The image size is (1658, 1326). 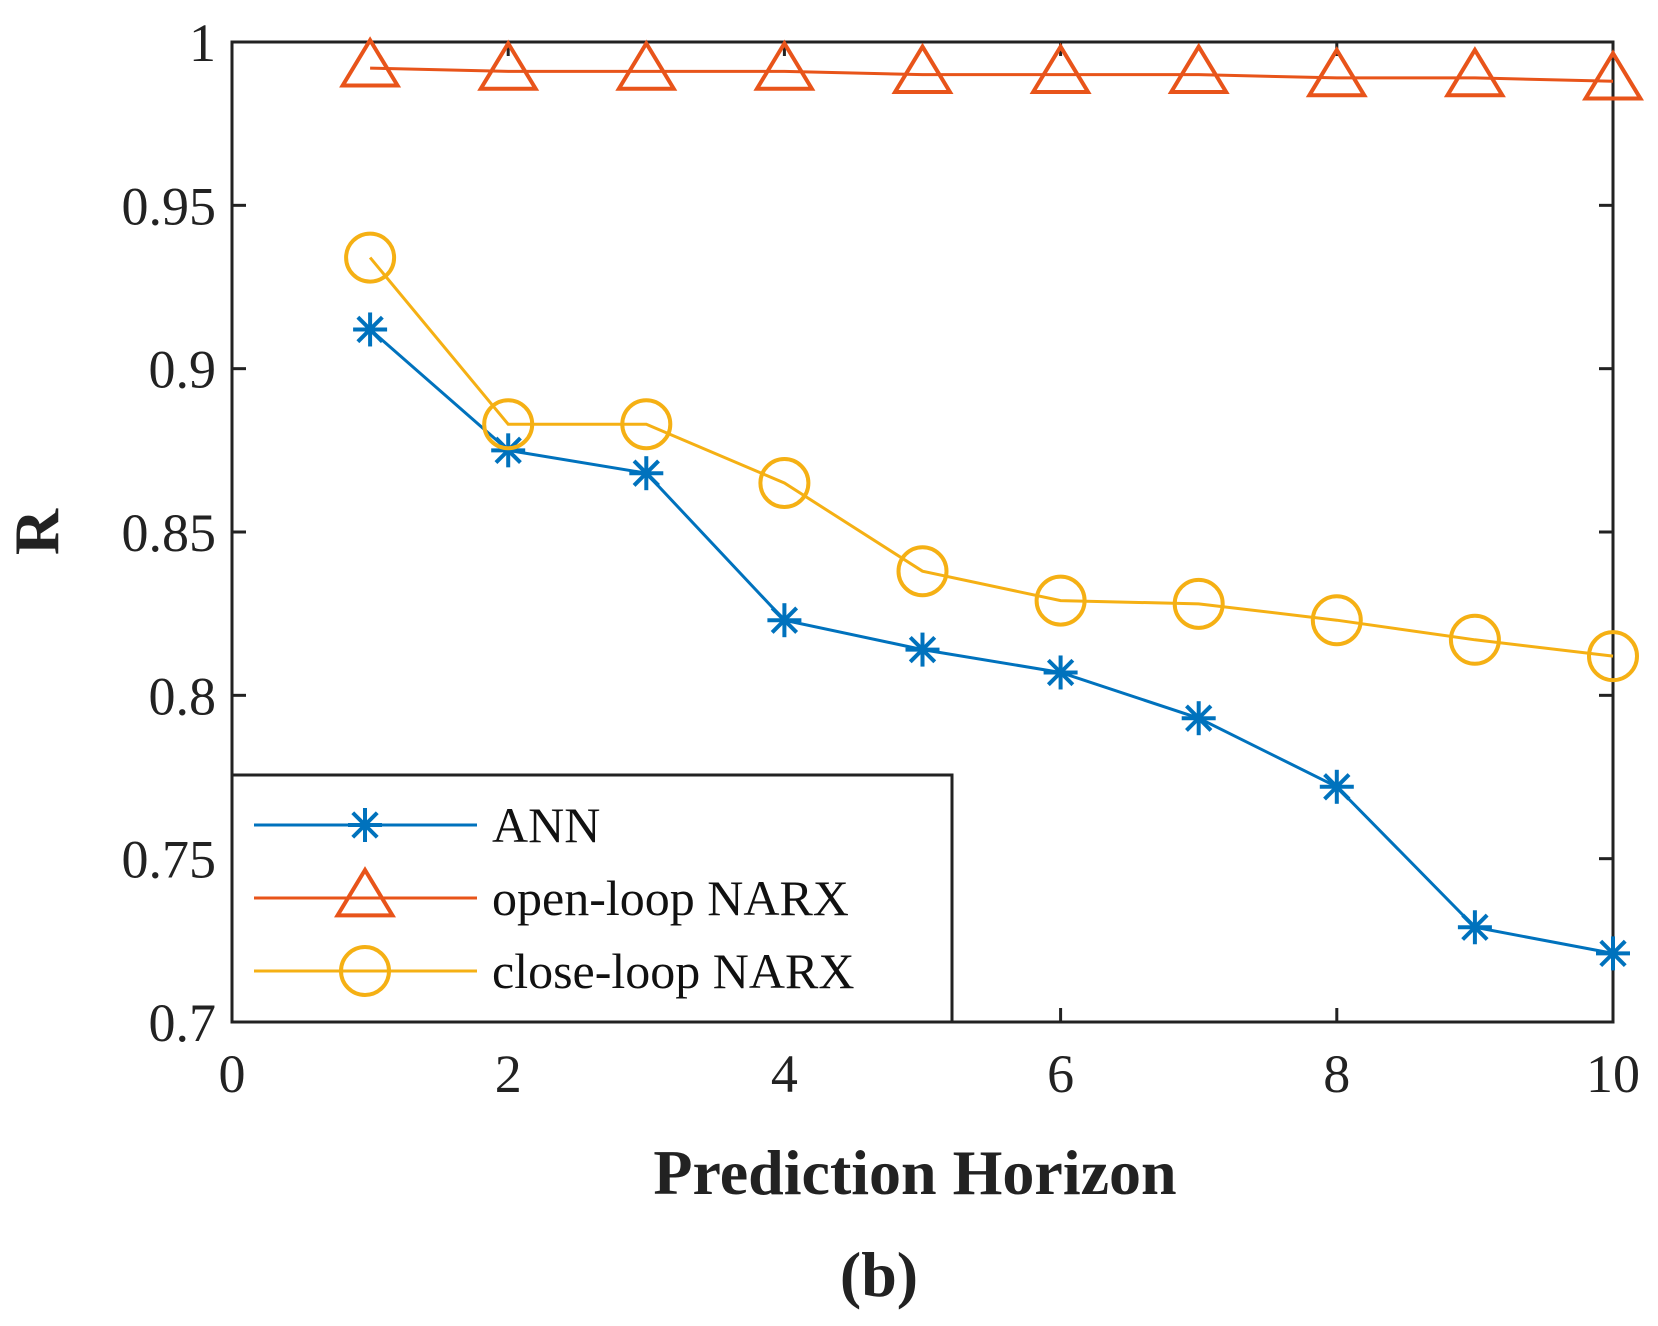 What do you see at coordinates (1336, 1074) in the screenshot?
I see `x-tick-label: 8` at bounding box center [1336, 1074].